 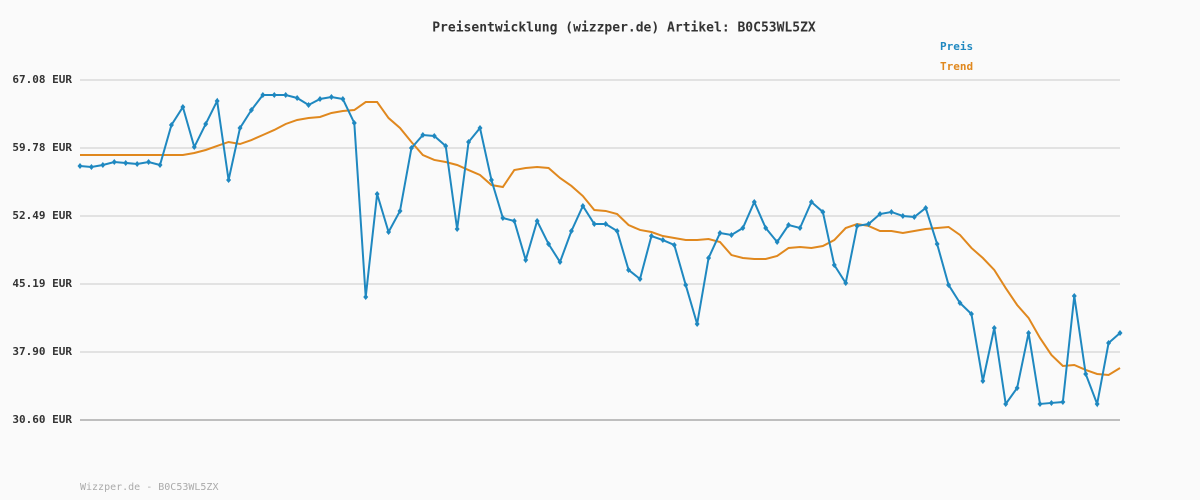 What do you see at coordinates (42, 215) in the screenshot?
I see `y-tick-label: 52.49 EUR` at bounding box center [42, 215].